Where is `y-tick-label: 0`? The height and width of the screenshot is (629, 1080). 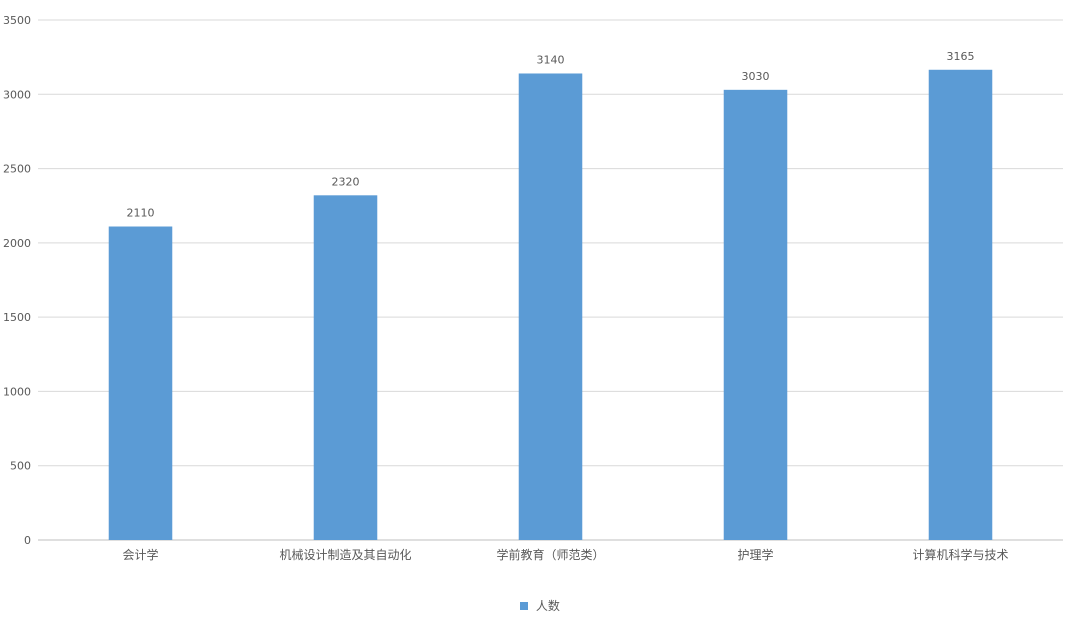 y-tick-label: 0 is located at coordinates (27, 540).